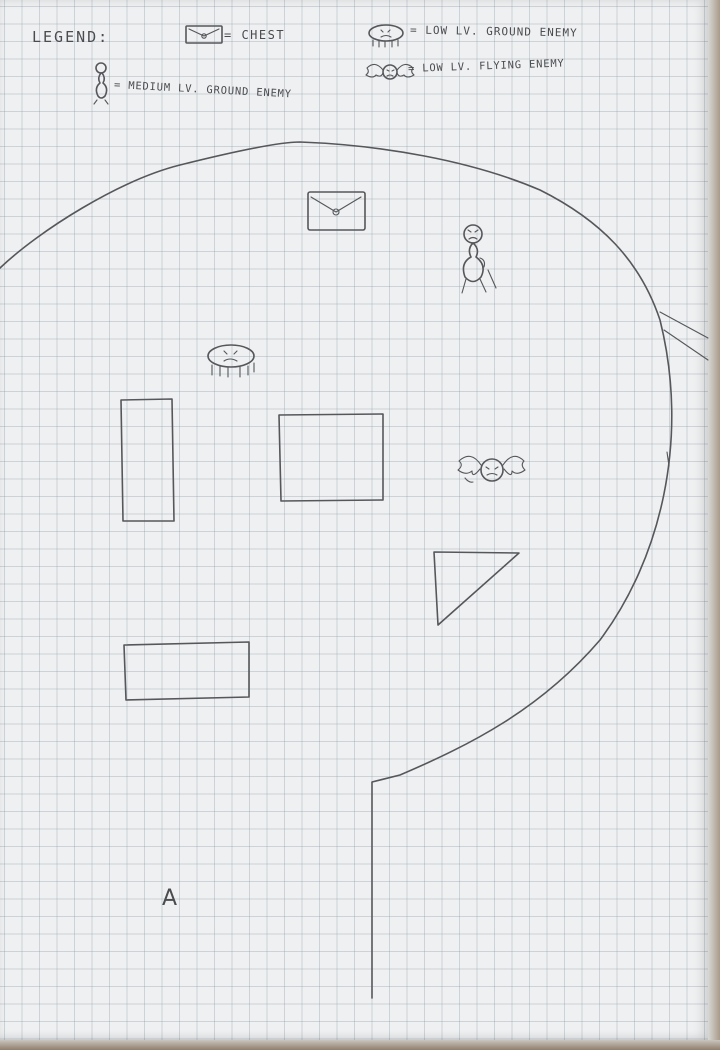  What do you see at coordinates (147, 460) in the screenshot?
I see `obstacle-vertical-pillar` at bounding box center [147, 460].